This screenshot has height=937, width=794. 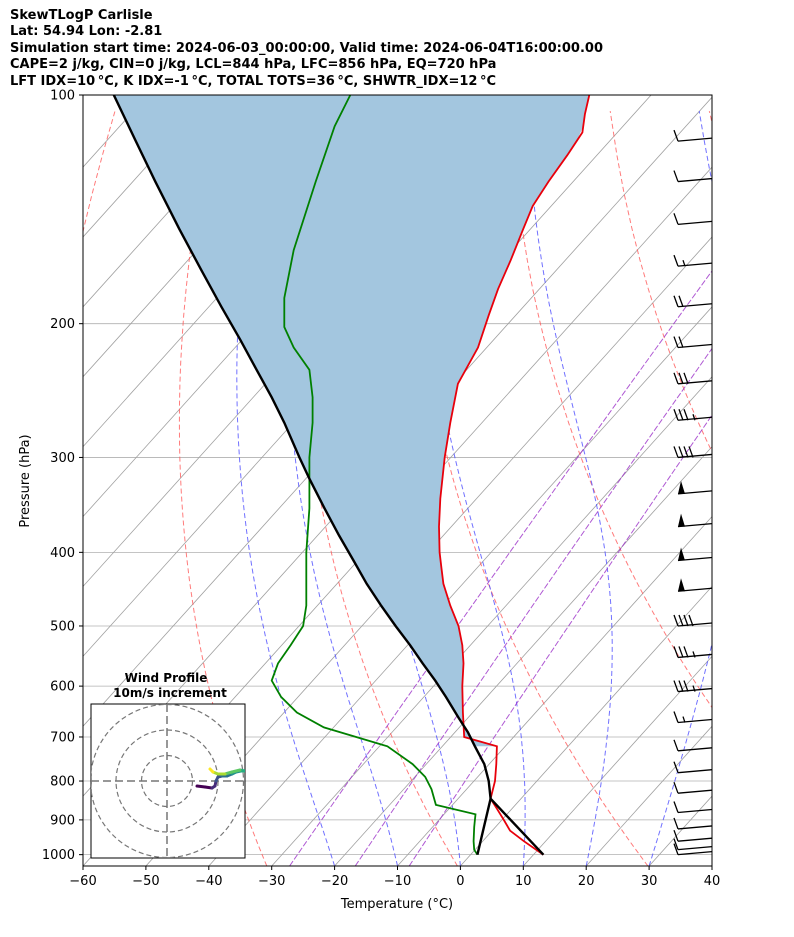 I want to click on hodograph-title: Wind Profile, so click(x=166, y=678).